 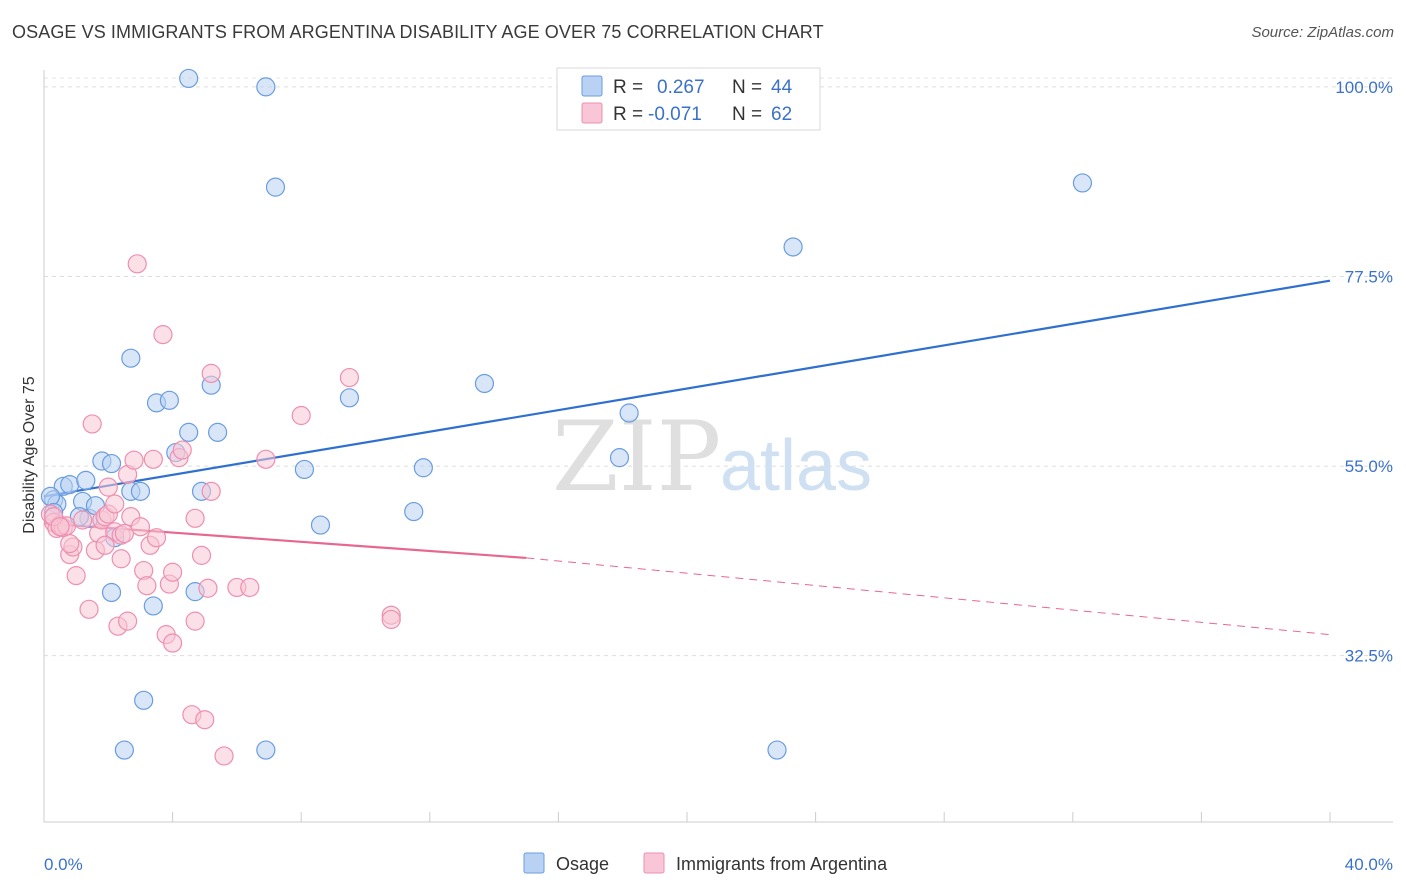 I want to click on y-tick-label: 55.0%, so click(x=1369, y=466).